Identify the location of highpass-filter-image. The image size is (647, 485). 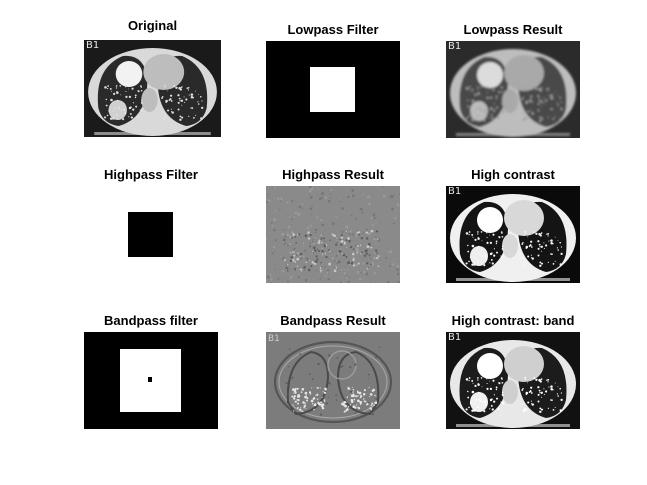
(151, 234).